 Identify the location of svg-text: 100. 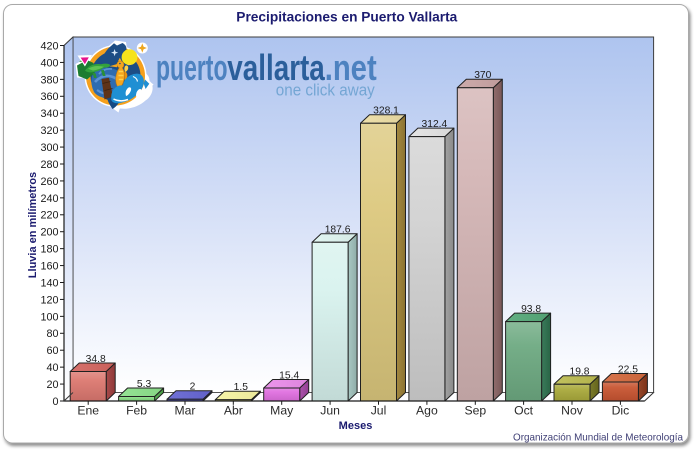
(49, 317).